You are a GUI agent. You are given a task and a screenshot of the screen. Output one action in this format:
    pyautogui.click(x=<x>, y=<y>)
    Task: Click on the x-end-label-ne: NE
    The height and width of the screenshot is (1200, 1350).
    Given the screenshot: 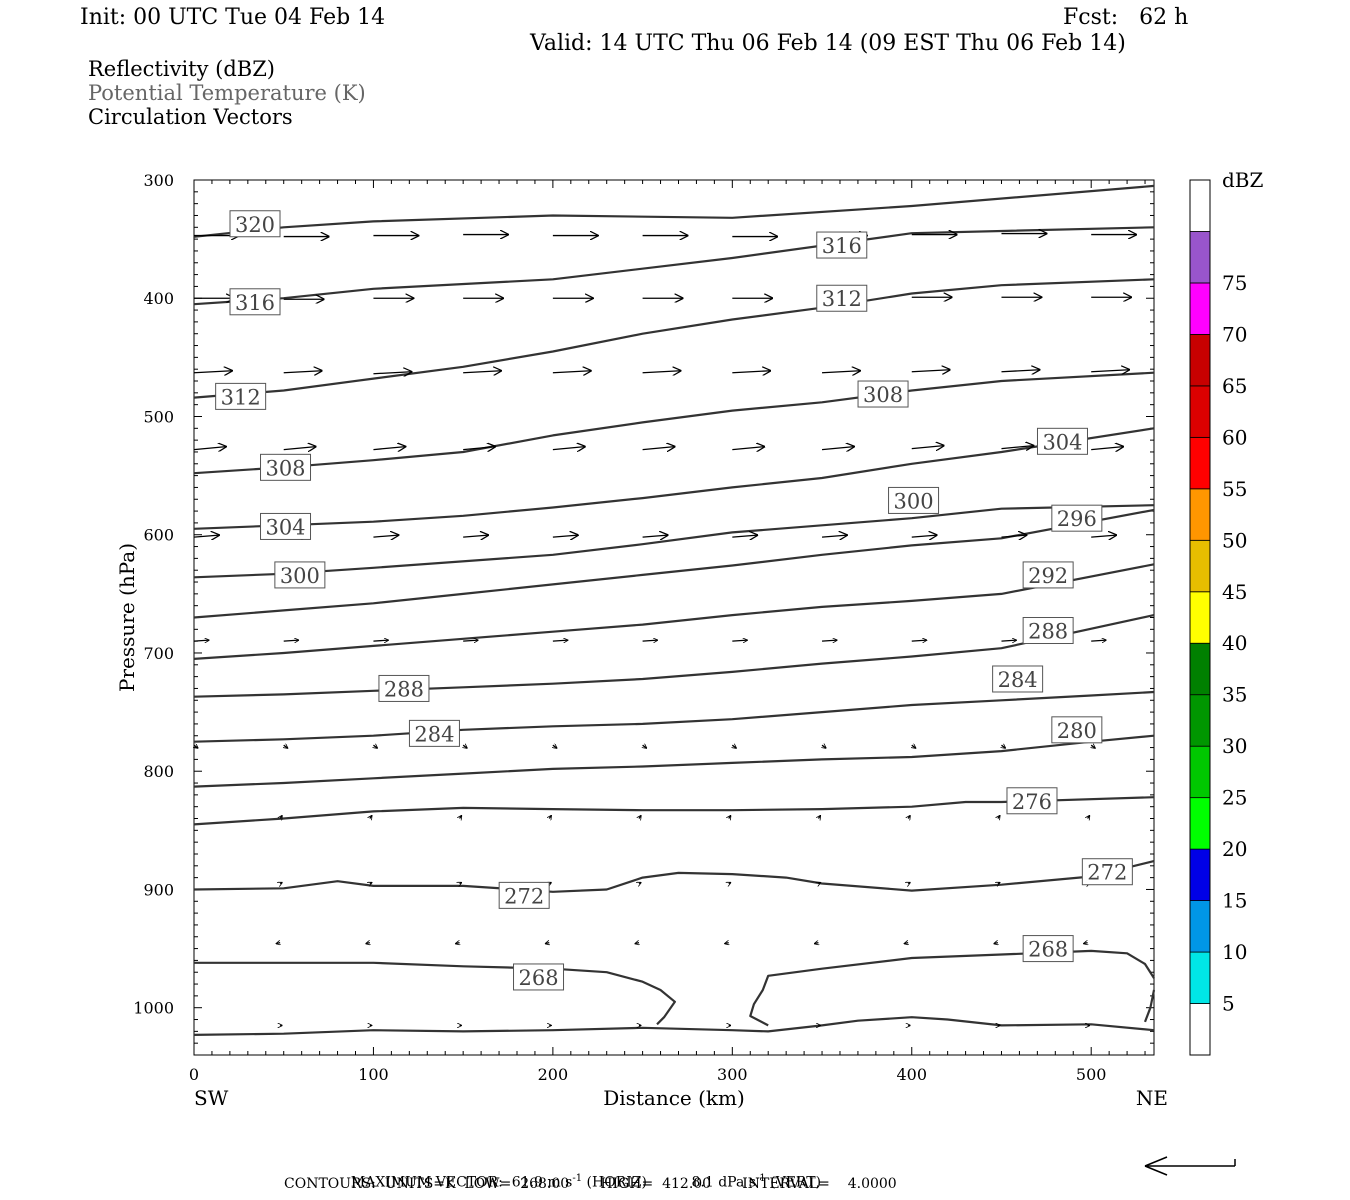 What is the action you would take?
    pyautogui.click(x=1152, y=1098)
    